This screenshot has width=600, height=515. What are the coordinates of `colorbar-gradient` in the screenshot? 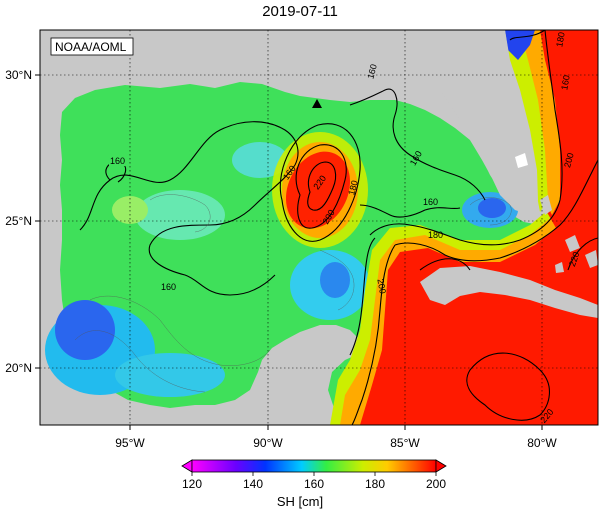 It's located at (314, 466).